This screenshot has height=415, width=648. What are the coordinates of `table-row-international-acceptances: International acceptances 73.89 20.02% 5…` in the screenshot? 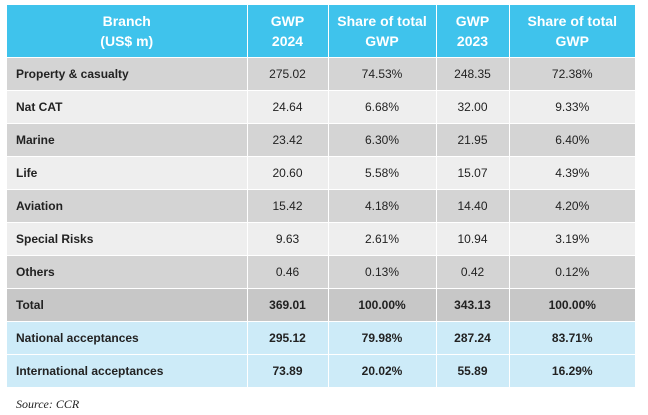 It's located at (321, 370).